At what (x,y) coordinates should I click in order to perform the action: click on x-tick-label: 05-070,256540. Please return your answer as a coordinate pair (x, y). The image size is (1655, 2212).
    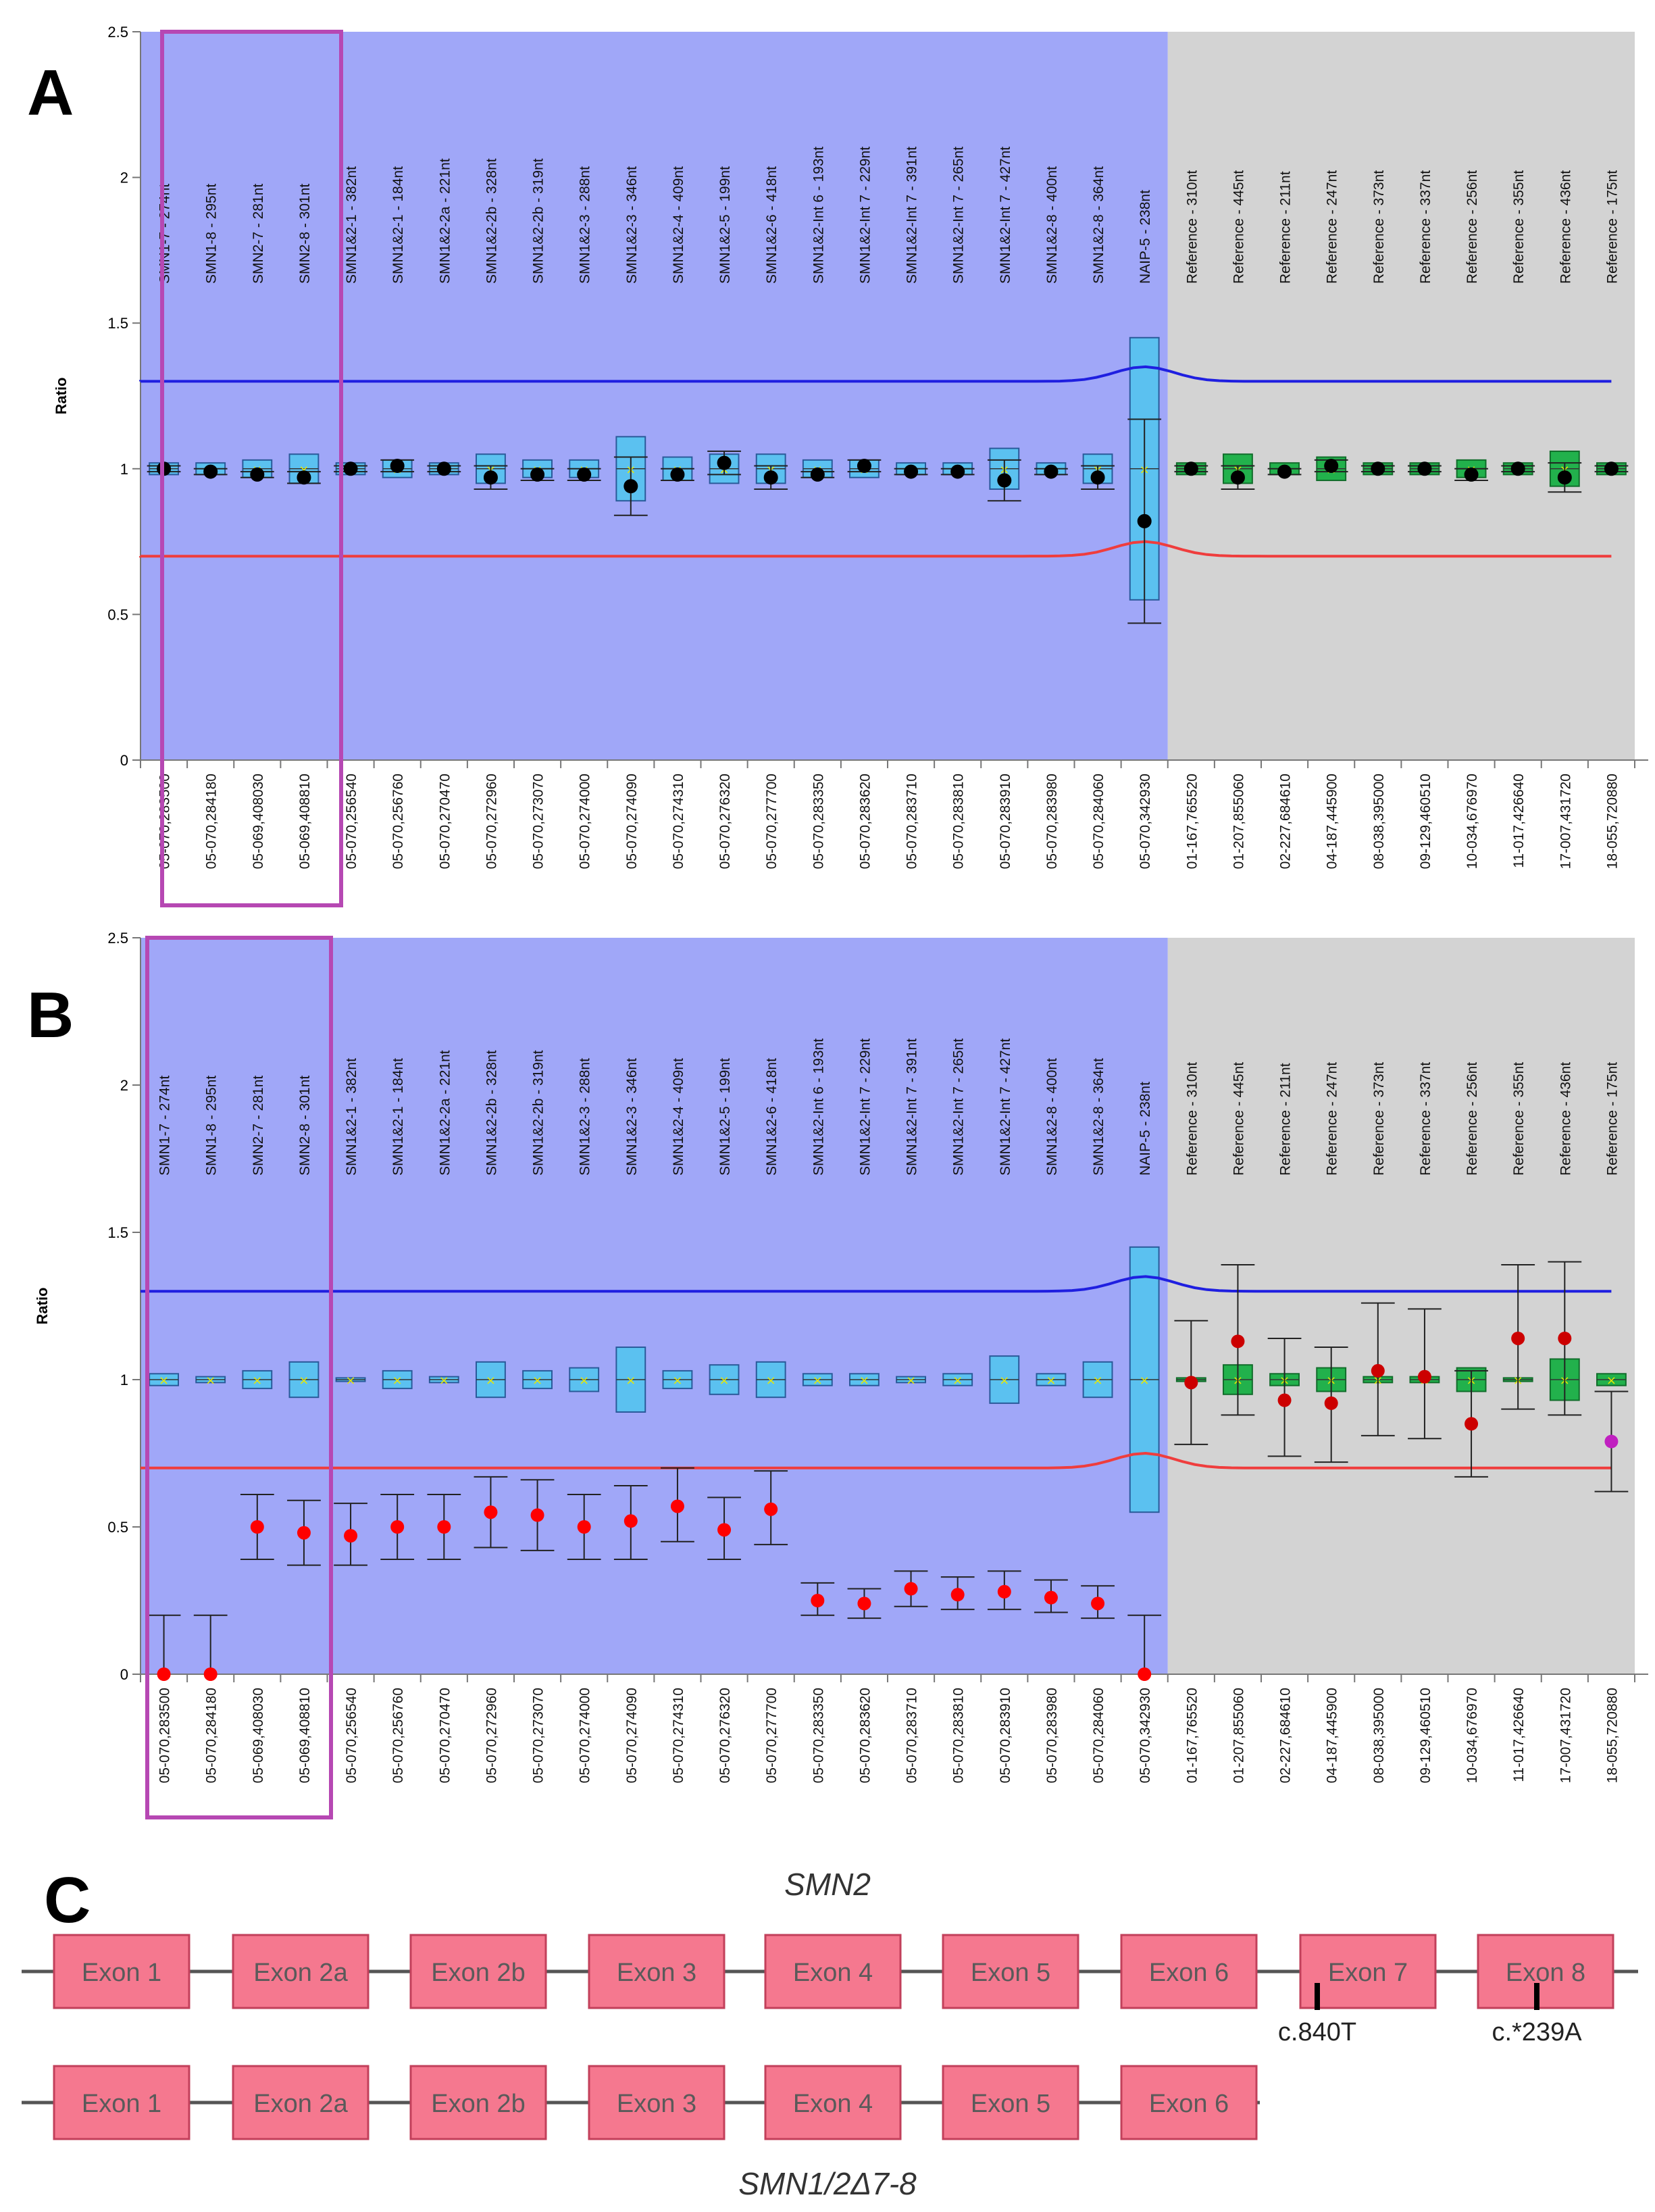
    Looking at the image, I should click on (351, 1735).